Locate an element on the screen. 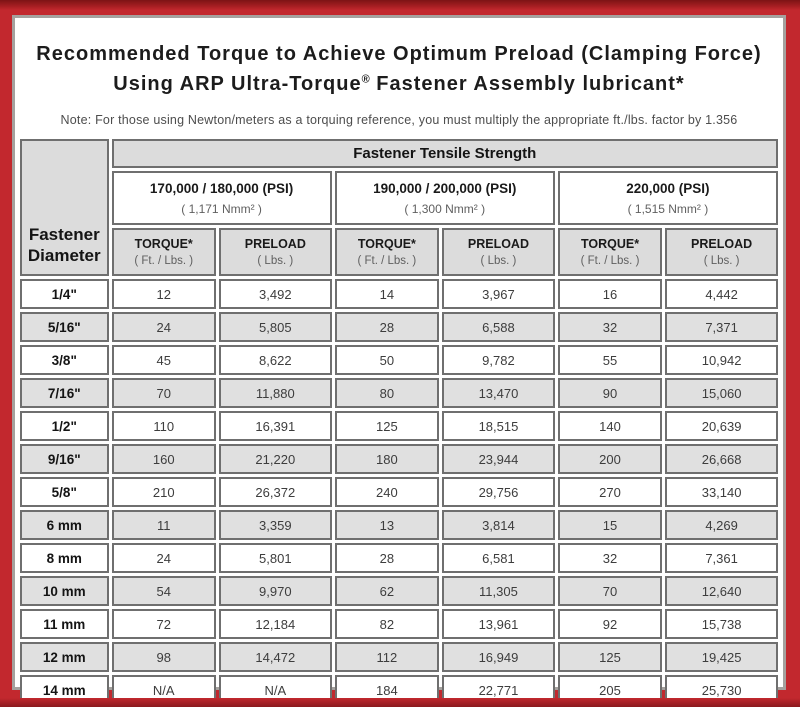  preload-cell: 12,640 is located at coordinates (721, 591).